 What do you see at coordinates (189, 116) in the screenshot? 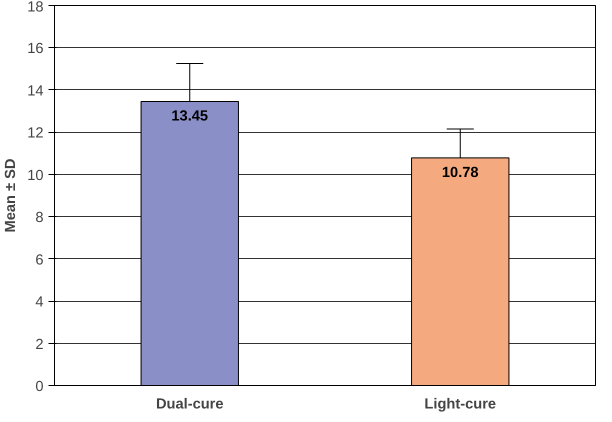
I see `data-label: 13.45` at bounding box center [189, 116].